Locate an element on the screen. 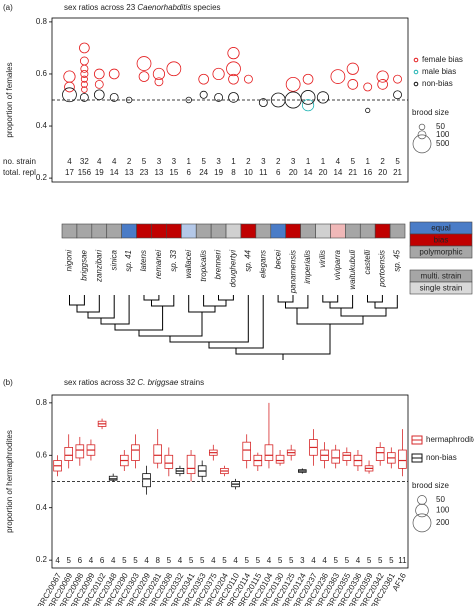 Image resolution: width=474 pixels, height=606 pixels. status-legend-label: single strain is located at coordinates (441, 288).